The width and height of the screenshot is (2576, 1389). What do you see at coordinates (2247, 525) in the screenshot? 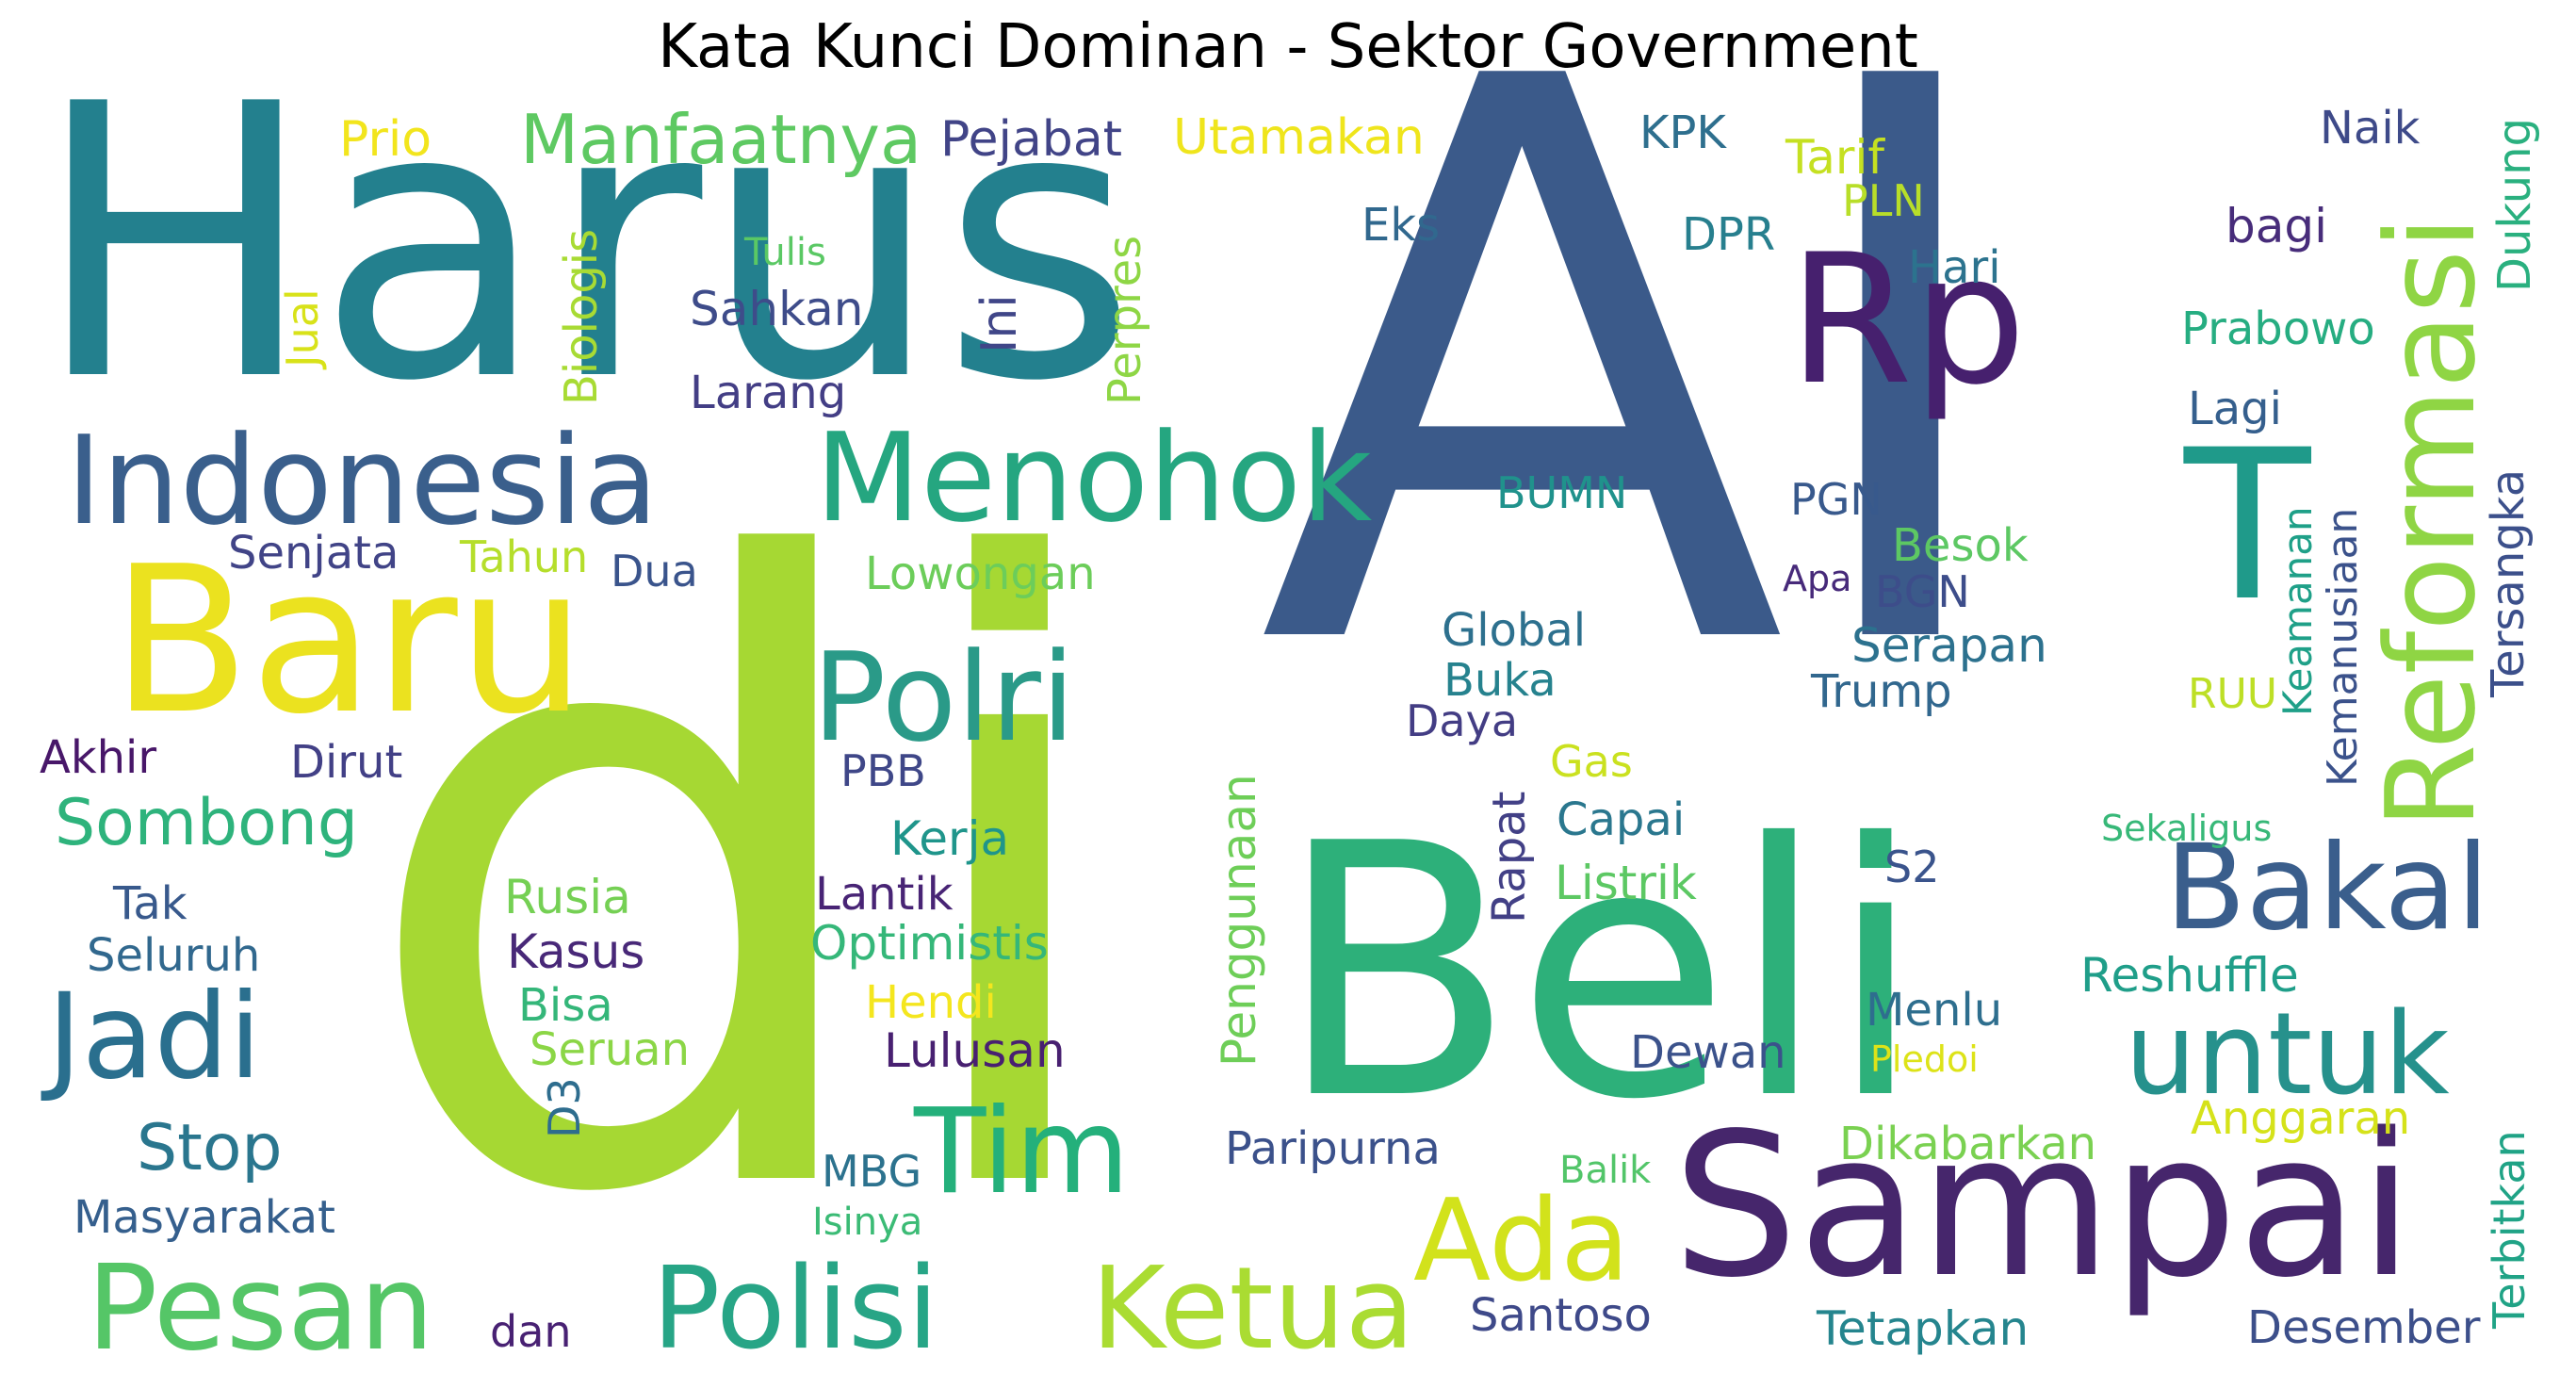
I see `word-t: T` at bounding box center [2247, 525].